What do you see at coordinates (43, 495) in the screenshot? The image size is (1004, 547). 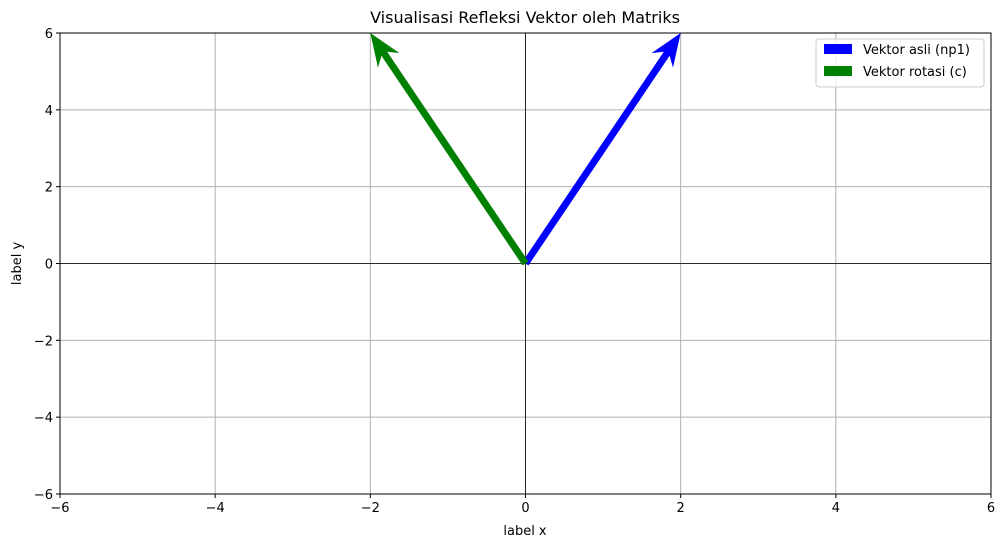 I see `y-tick-label: −6` at bounding box center [43, 495].